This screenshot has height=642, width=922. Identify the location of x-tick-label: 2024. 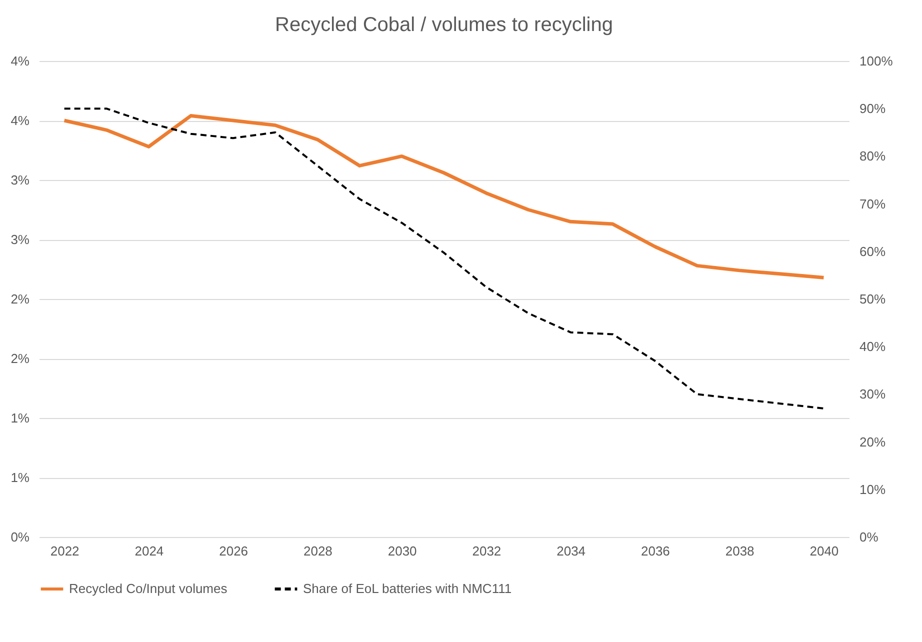
(149, 551).